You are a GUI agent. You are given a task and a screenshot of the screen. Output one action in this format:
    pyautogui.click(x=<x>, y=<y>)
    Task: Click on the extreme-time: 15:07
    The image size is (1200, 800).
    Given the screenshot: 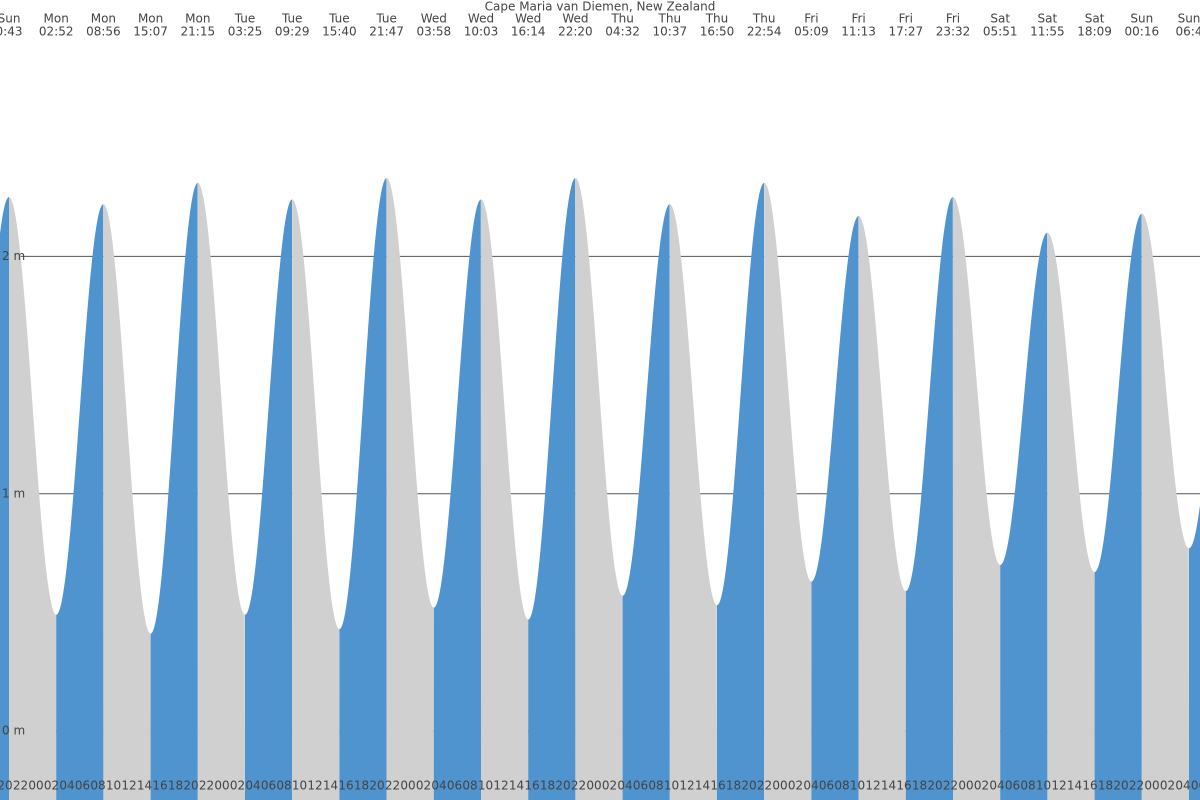 What is the action you would take?
    pyautogui.click(x=150, y=32)
    